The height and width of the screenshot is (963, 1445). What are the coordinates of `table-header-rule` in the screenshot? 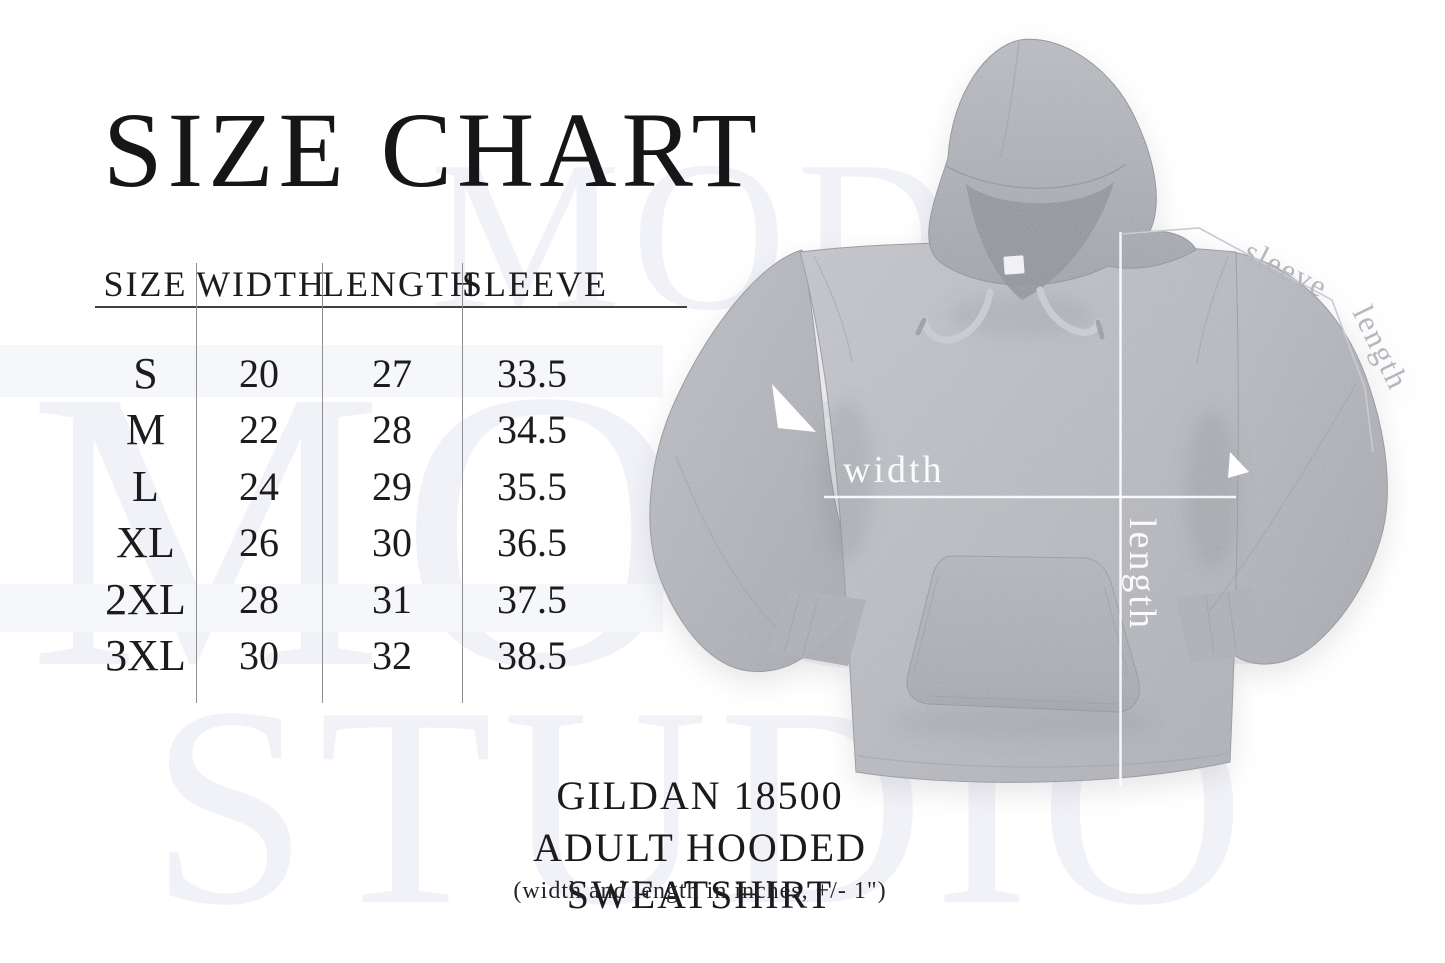 It's located at (391, 307).